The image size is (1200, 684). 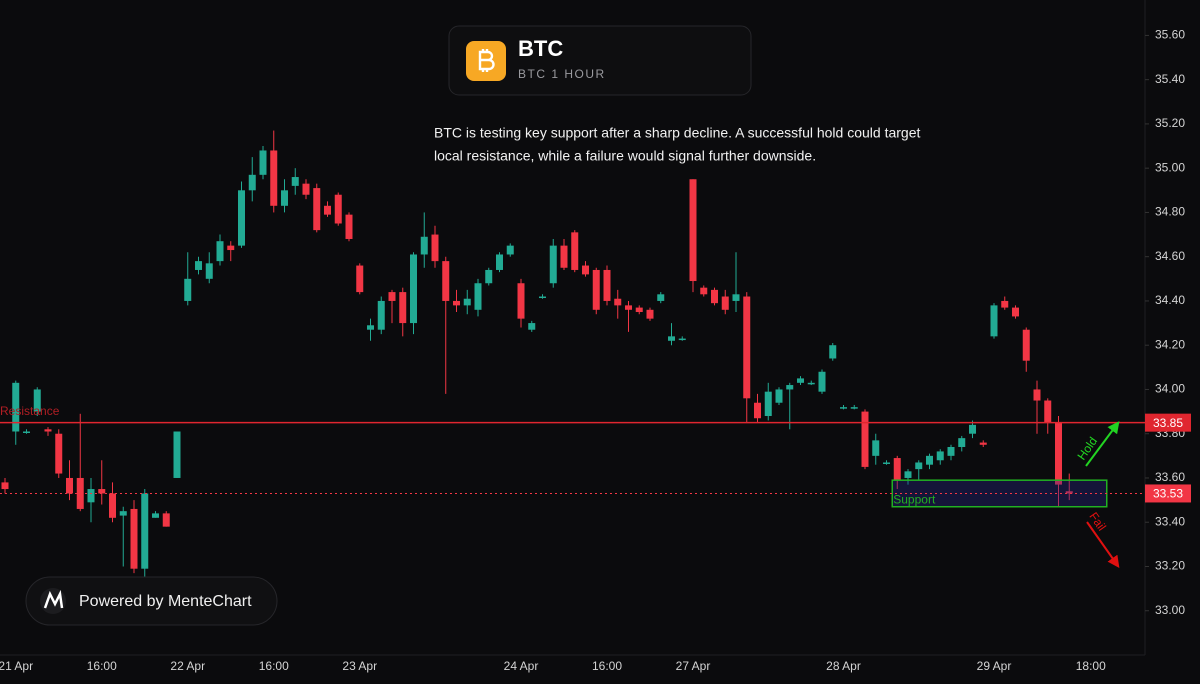 What do you see at coordinates (600, 60) in the screenshot?
I see `card` at bounding box center [600, 60].